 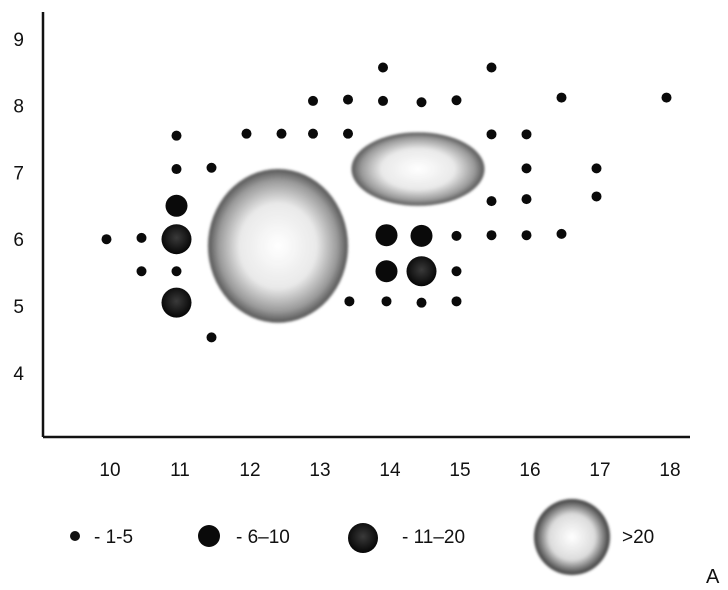 What do you see at coordinates (109, 470) in the screenshot?
I see `x-tick-label: 10` at bounding box center [109, 470].